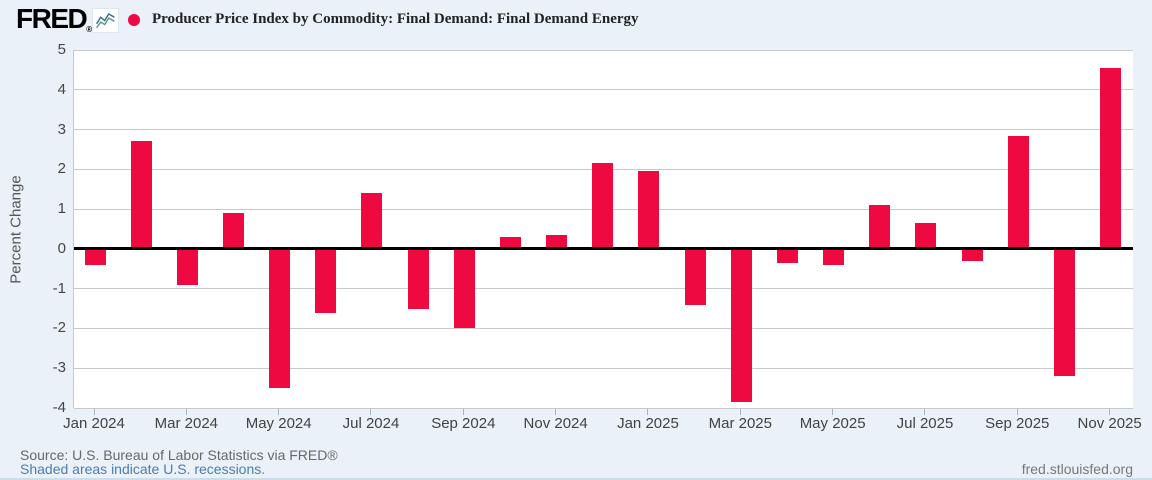 Image resolution: width=1152 pixels, height=480 pixels. Describe the element at coordinates (59, 328) in the screenshot. I see `y-axis-tick-label: -2` at that location.